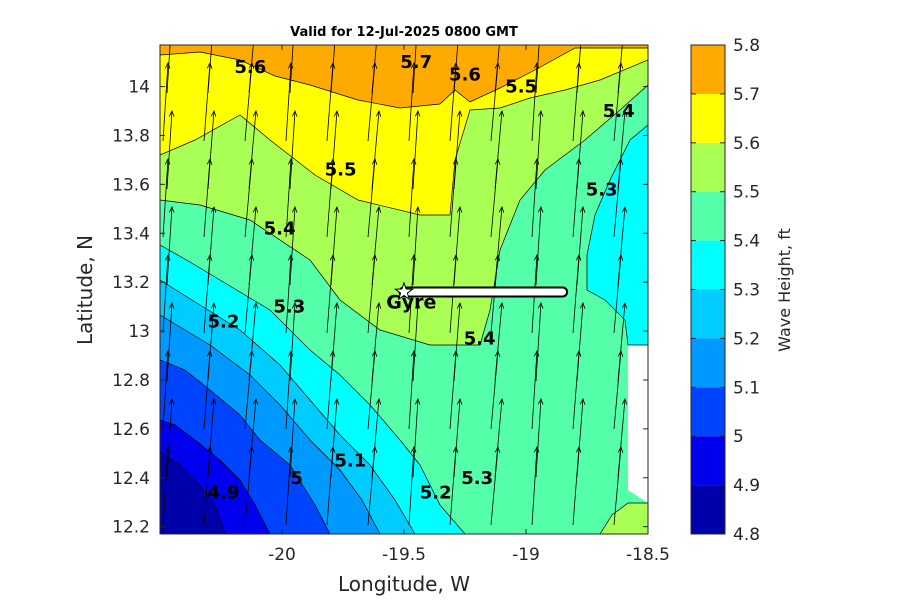 The height and width of the screenshot is (600, 900). I want to click on colorbar: 4.8 4.9 5 5.1 5.2 5.3 5.4 5.5 5.6 5.7 5.8, so click(725, 290).